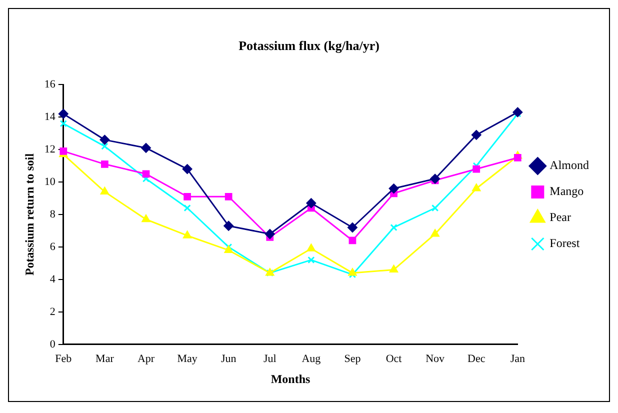 The image size is (618, 413). I want to click on y-tick-label: 0, so click(53, 344).